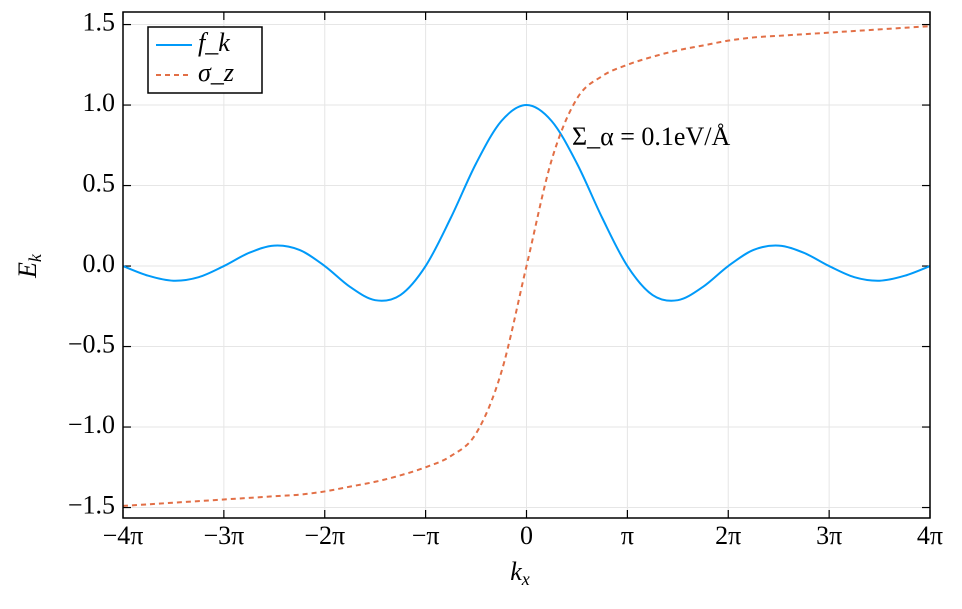 This screenshot has height=609, width=962. What do you see at coordinates (930, 535) in the screenshot?
I see `x-tick-label: 4π` at bounding box center [930, 535].